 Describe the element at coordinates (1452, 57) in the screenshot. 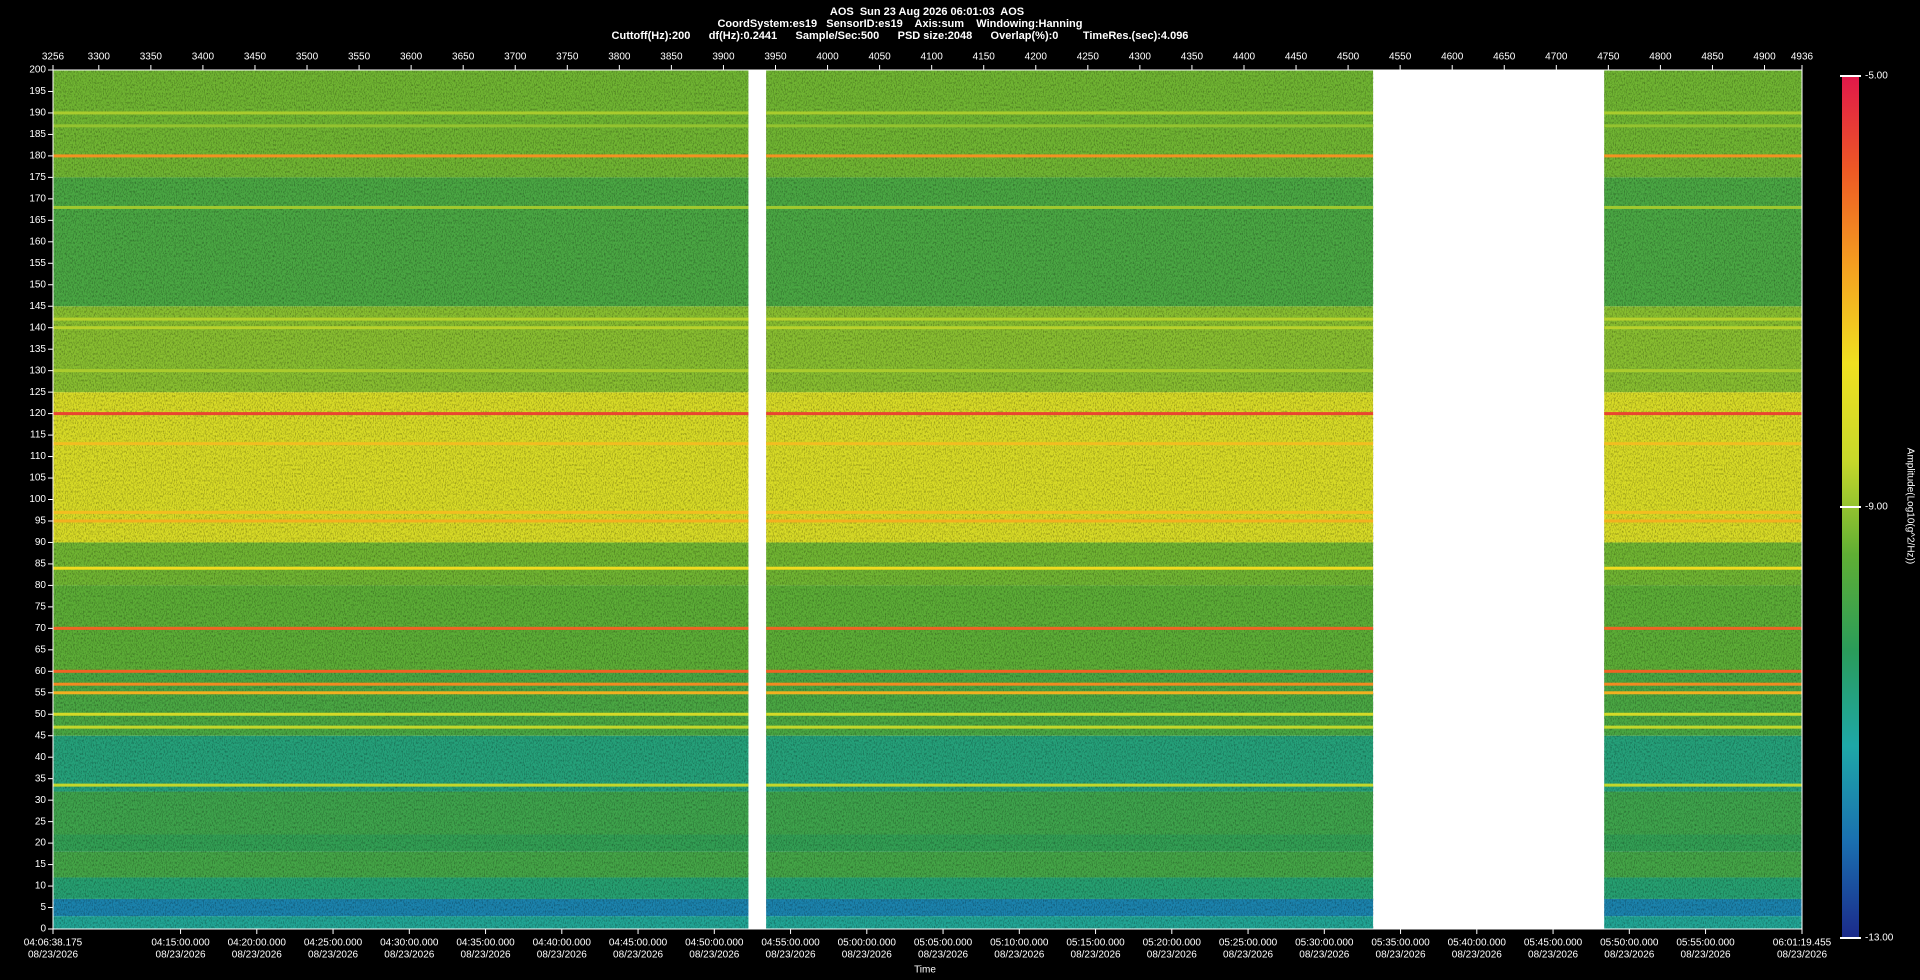

I see `x-tick-label: 4600` at that location.